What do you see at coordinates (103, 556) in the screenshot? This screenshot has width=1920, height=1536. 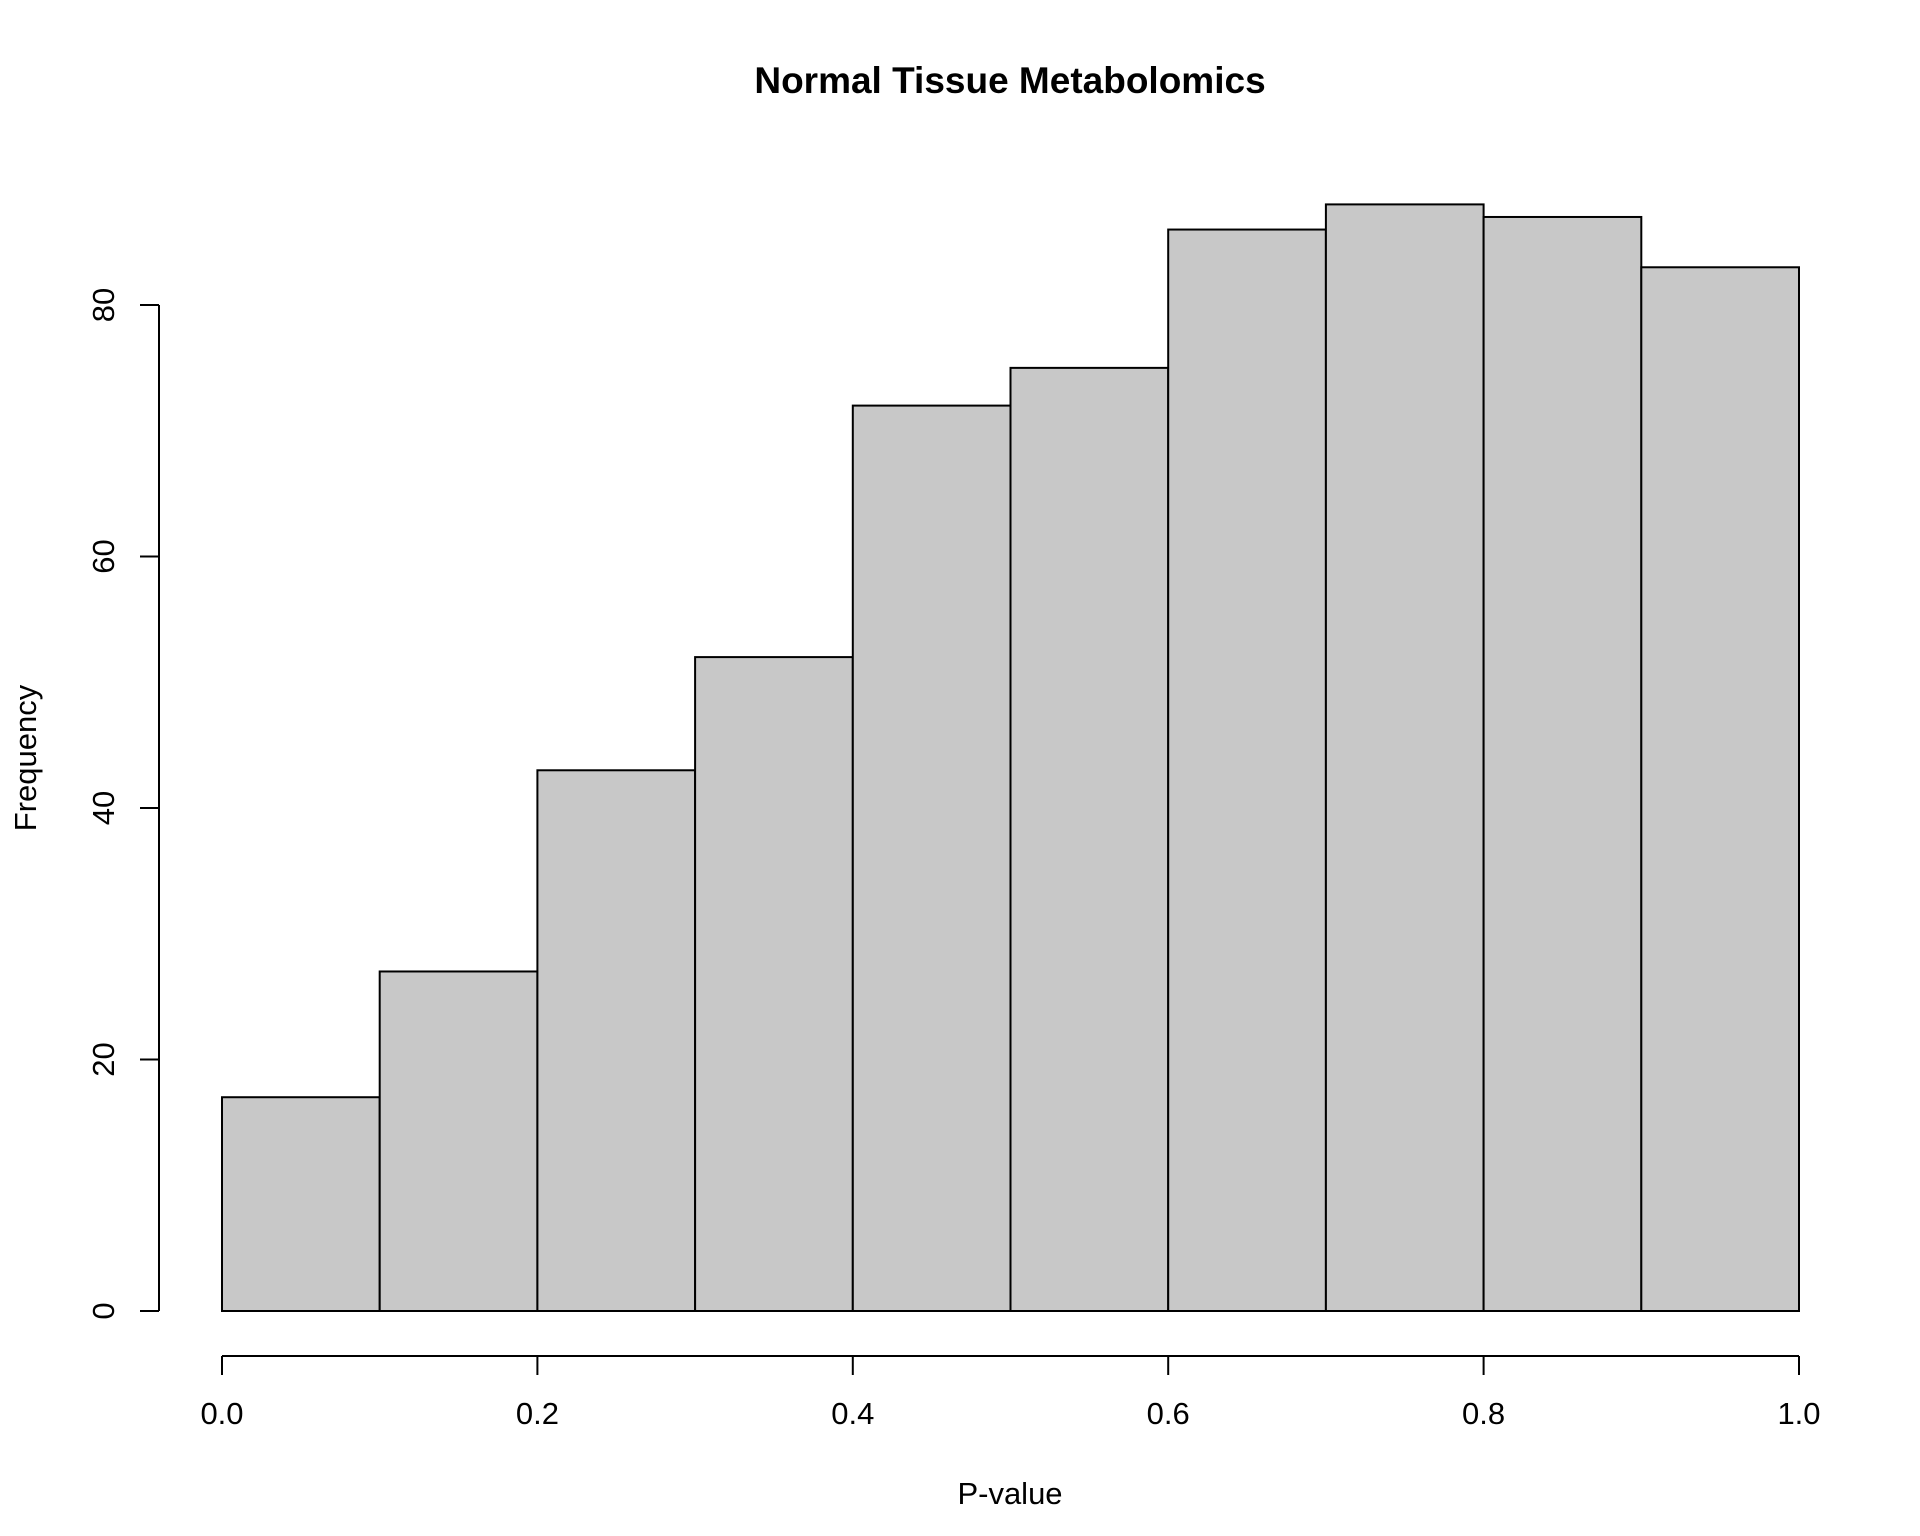 I see `y-tick-label: 60` at bounding box center [103, 556].